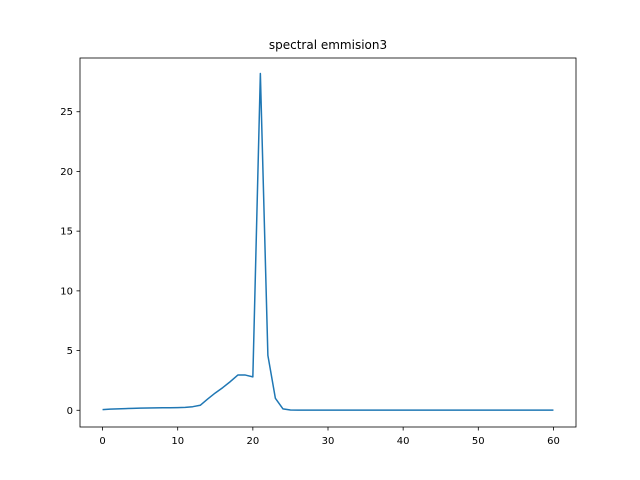 The width and height of the screenshot is (640, 480). What do you see at coordinates (252, 441) in the screenshot?
I see `x-tick-label: 20` at bounding box center [252, 441].